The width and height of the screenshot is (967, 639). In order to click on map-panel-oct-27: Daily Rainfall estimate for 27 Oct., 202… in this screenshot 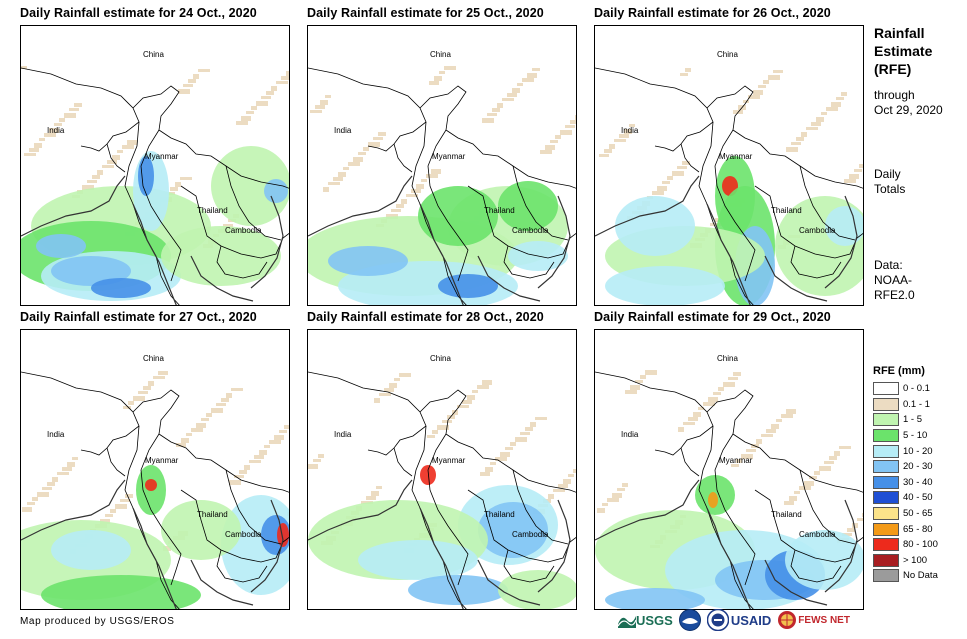, I will do `click(155, 460)`.